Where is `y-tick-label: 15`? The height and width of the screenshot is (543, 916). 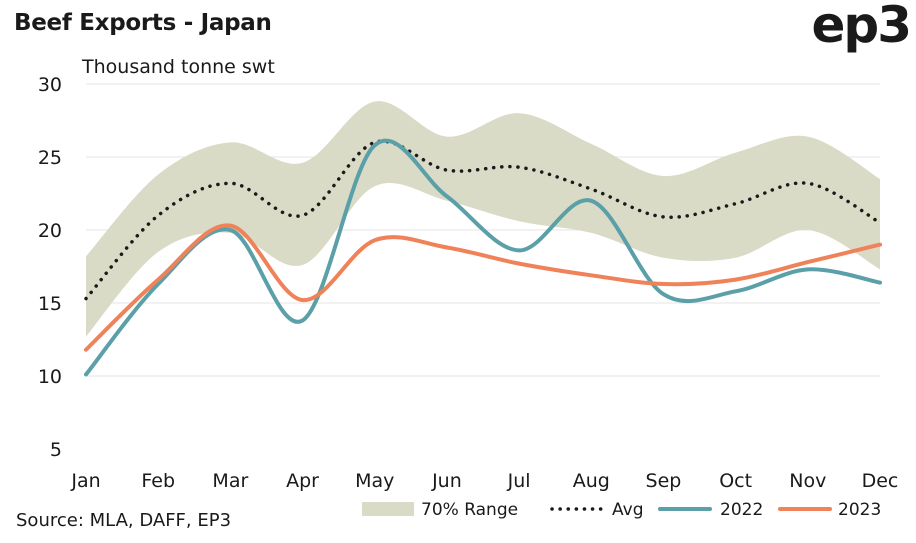
y-tick-label: 15 is located at coordinates (50, 304).